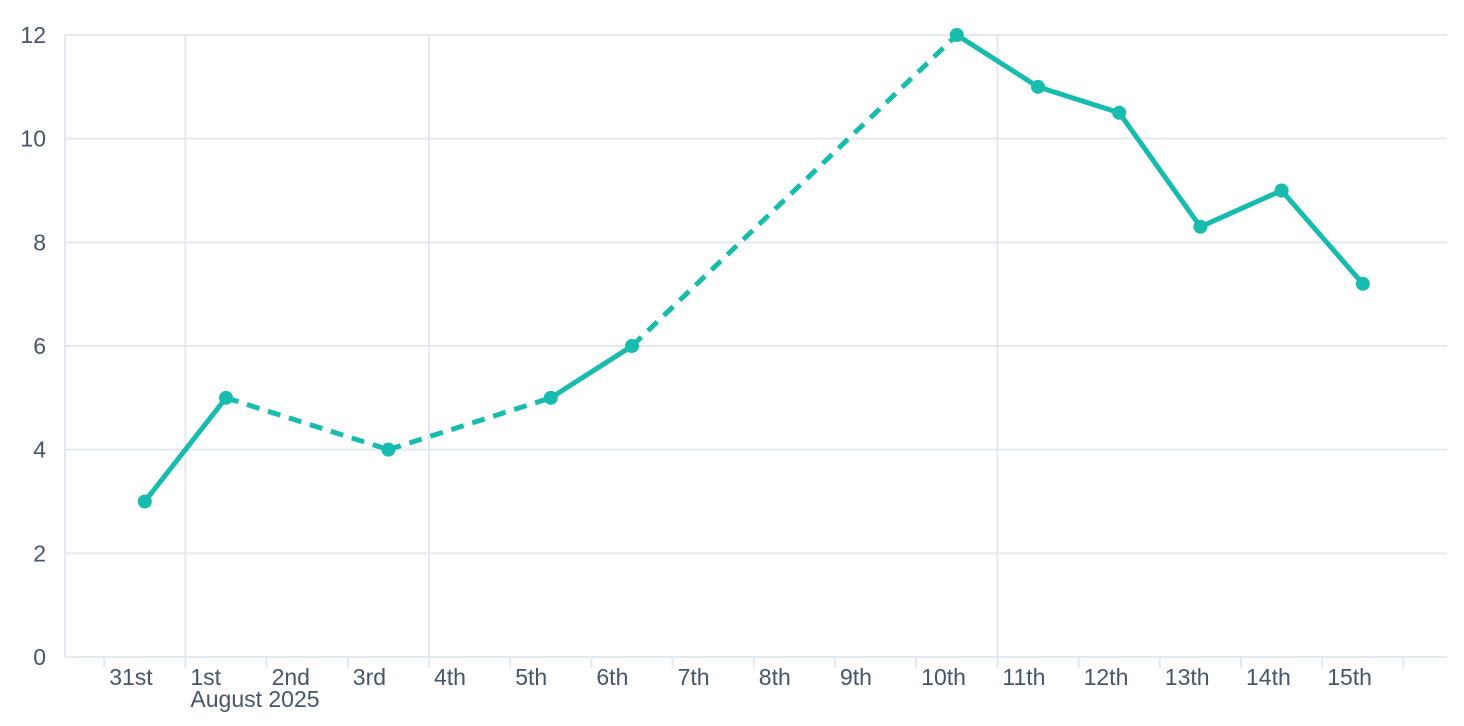 Image resolution: width=1464 pixels, height=726 pixels. Describe the element at coordinates (694, 677) in the screenshot. I see `x-axis-label: 7th` at that location.